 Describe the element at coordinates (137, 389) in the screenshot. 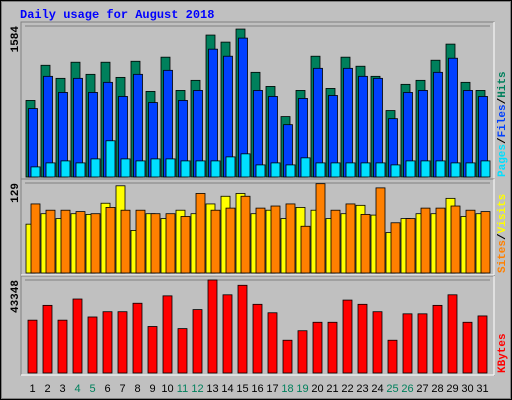

I see `x-tick-label: 8` at that location.